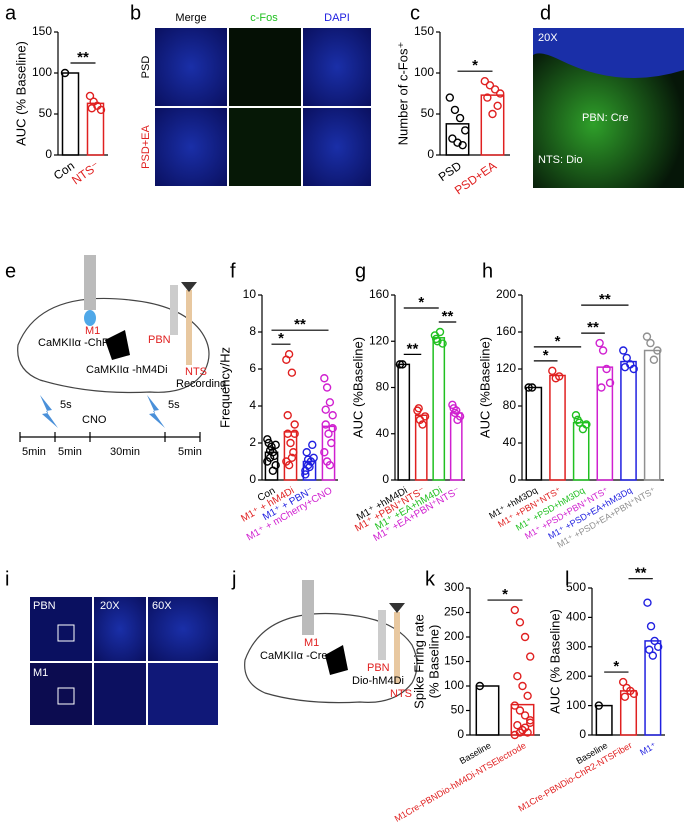  Describe the element at coordinates (576, 646) in the screenshot. I see `y-tick-label: 300` at that location.